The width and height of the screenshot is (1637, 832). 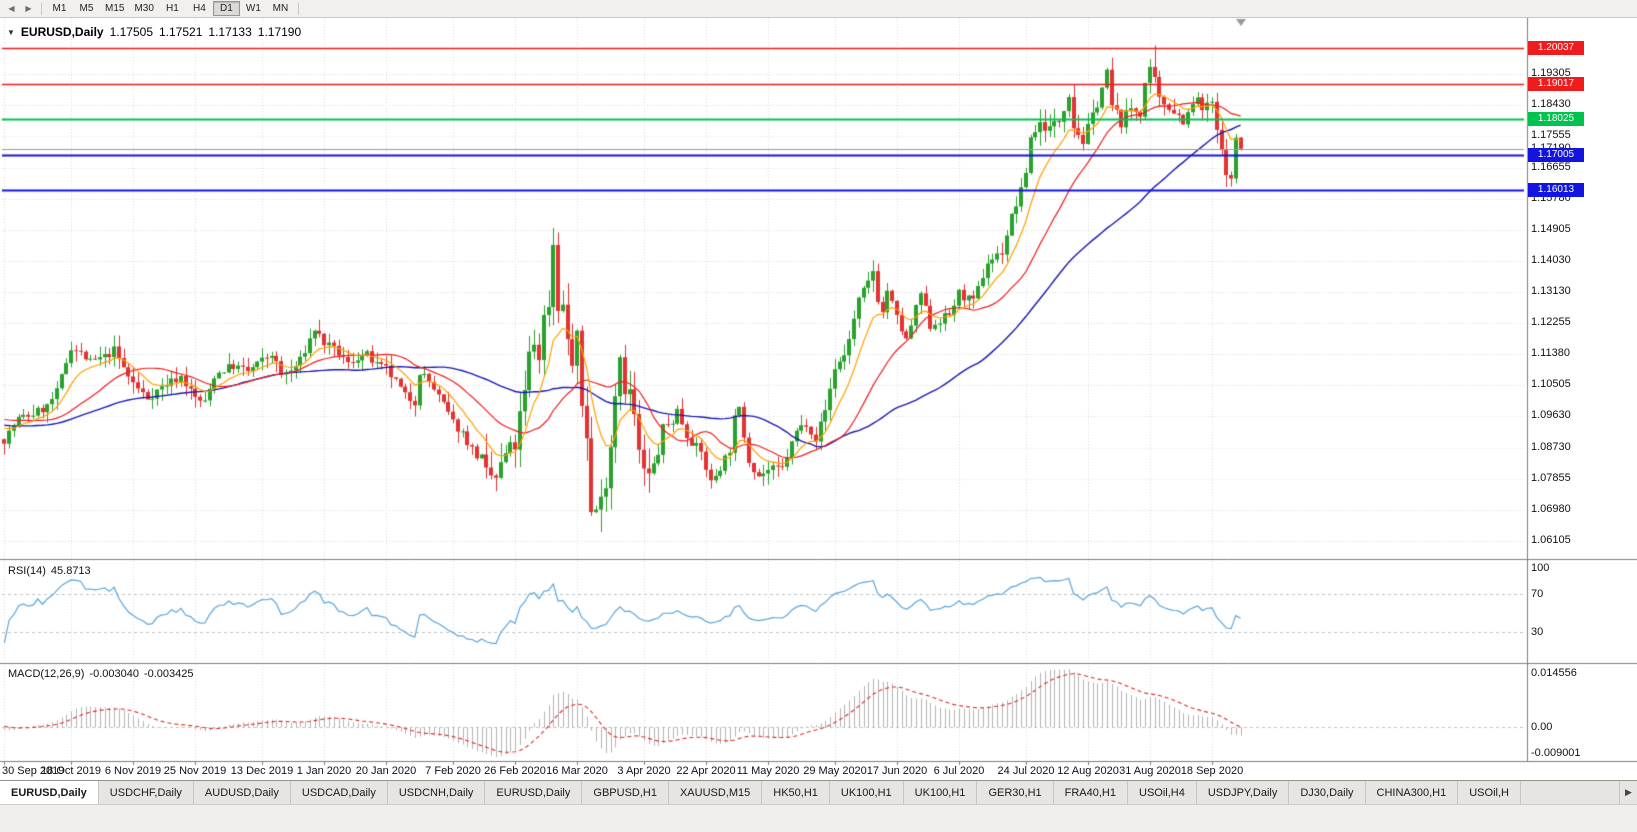 I want to click on chart-tab-usoil-h: USOil,H, so click(x=1489, y=792).